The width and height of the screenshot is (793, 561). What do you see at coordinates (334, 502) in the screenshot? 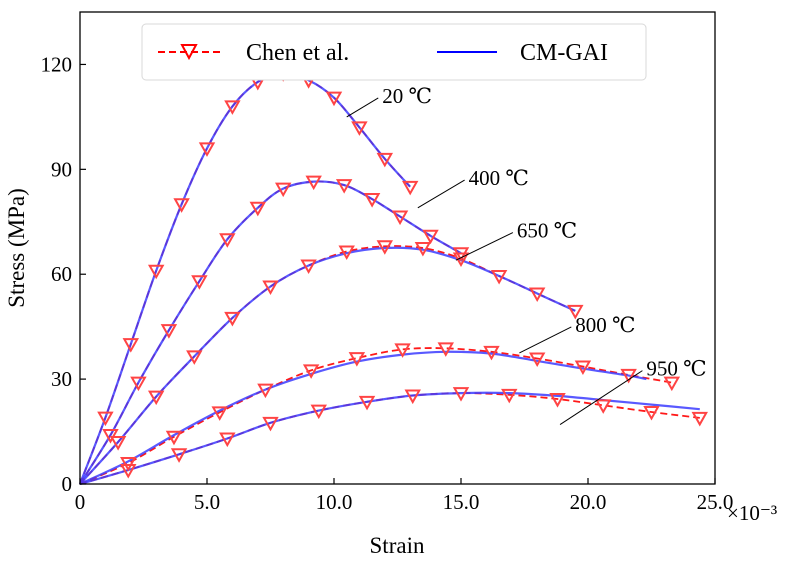
I see `x-tick-label: 10.0` at bounding box center [334, 502].